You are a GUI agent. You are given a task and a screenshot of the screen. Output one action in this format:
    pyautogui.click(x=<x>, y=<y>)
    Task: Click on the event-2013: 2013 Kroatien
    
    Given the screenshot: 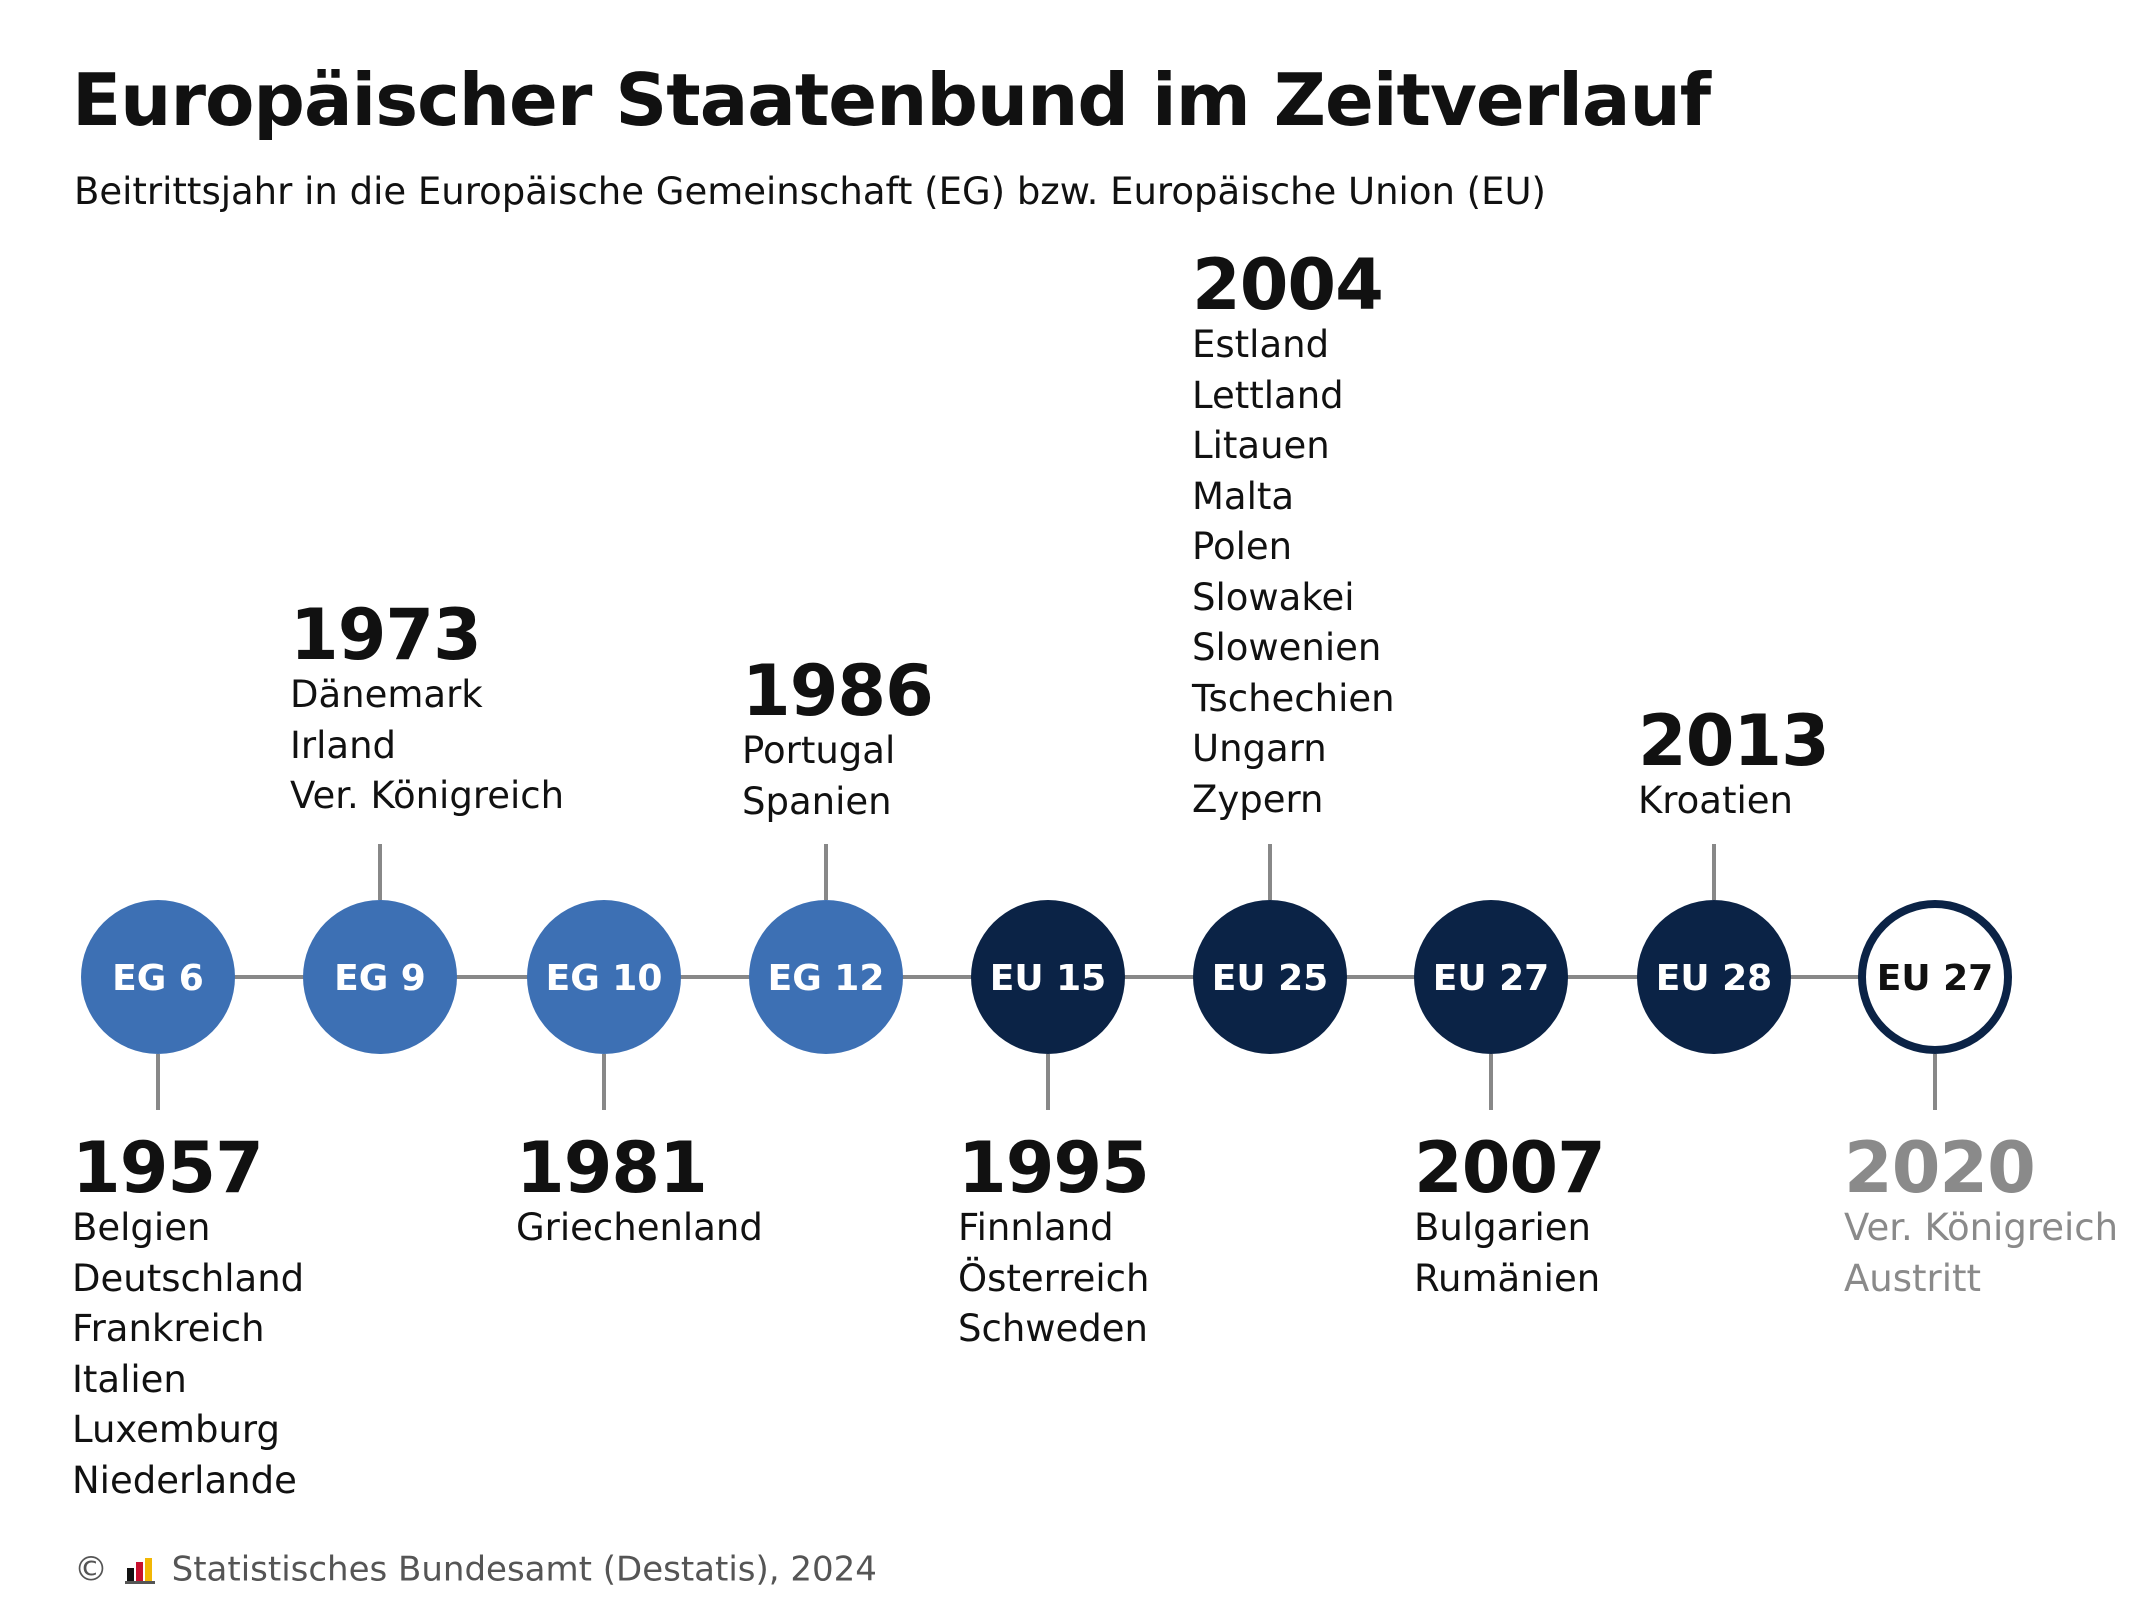 What is the action you would take?
    pyautogui.click(x=1734, y=763)
    